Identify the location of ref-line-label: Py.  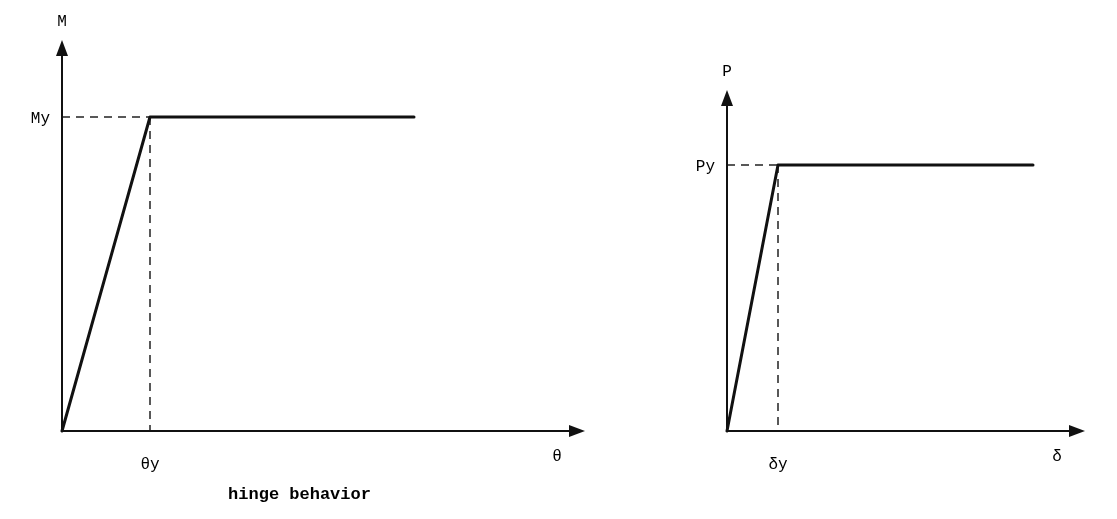
(705, 167).